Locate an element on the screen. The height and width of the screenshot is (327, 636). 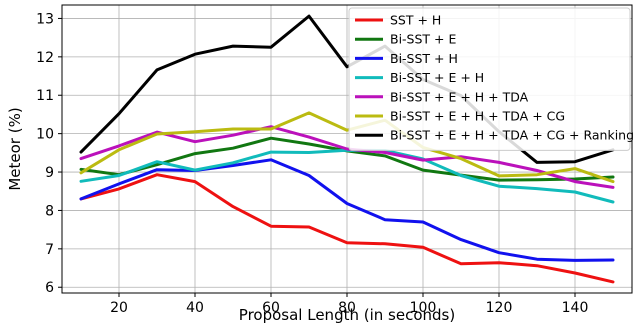
x-tick-label: 40 is located at coordinates (195, 308).